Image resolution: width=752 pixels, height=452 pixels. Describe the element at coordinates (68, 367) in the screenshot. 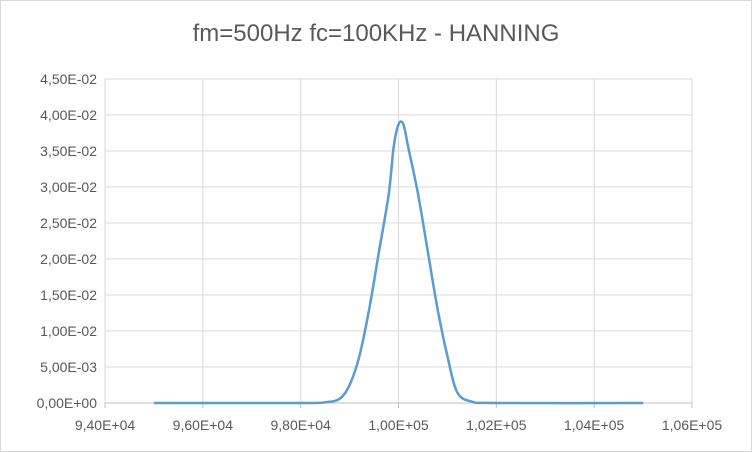

I see `y-tick-label: 5,00E-03` at that location.